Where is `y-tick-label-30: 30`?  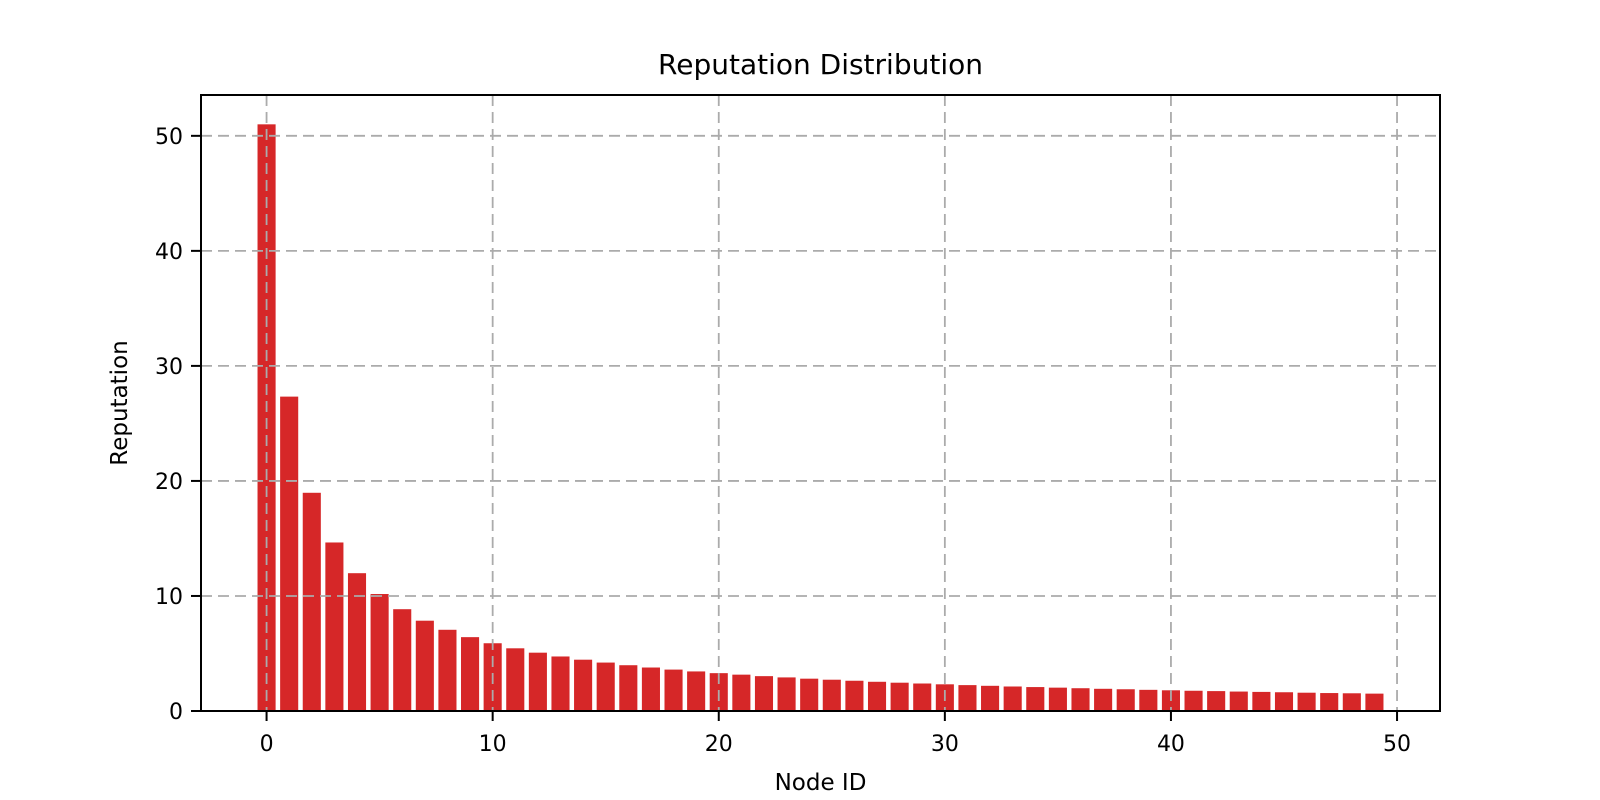
y-tick-label-30: 30 is located at coordinates (169, 367).